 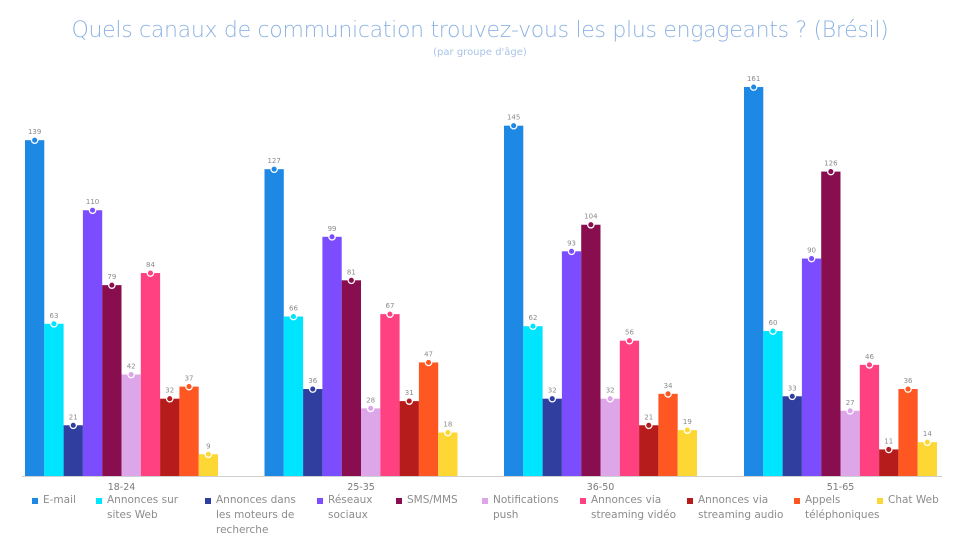 What do you see at coordinates (912, 500) in the screenshot?
I see `legend-item: Chat Web` at bounding box center [912, 500].